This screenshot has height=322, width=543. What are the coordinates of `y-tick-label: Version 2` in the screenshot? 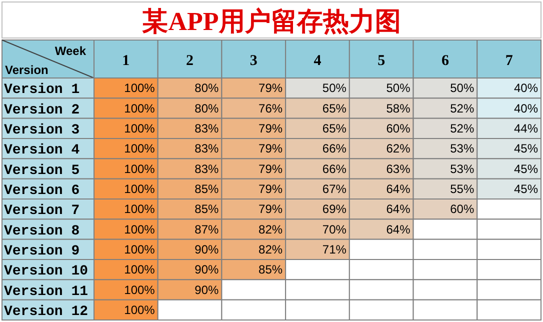 It's located at (42, 110).